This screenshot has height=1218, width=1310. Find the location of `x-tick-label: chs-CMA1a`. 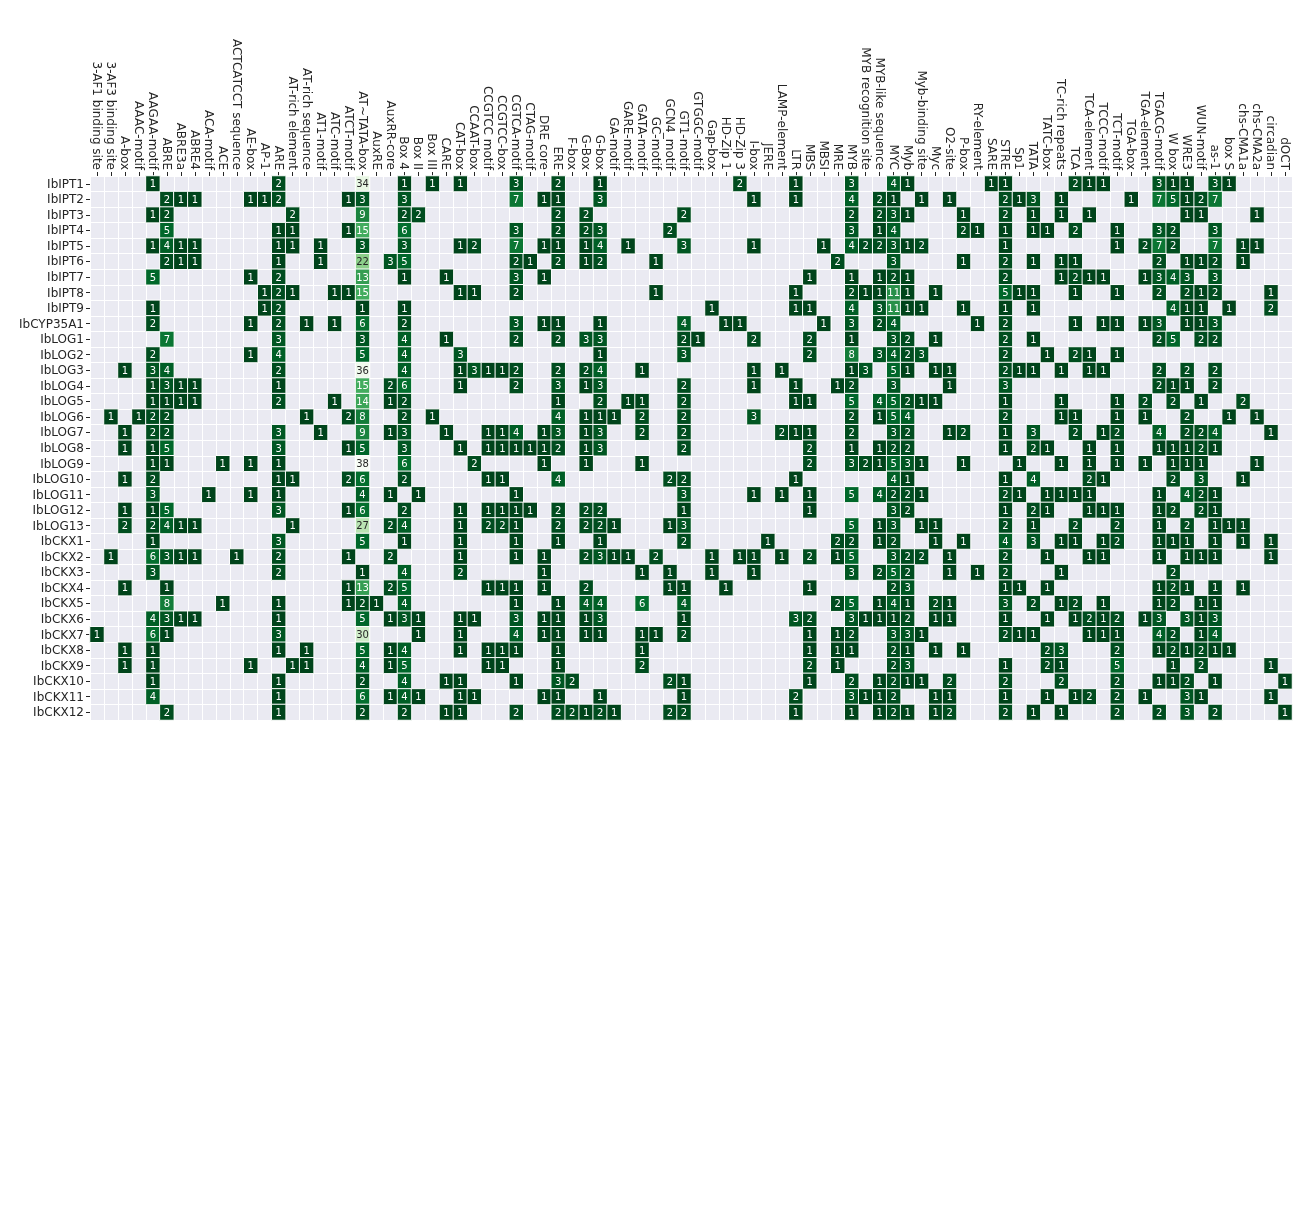

x-tick-label: chs-CMA1a is located at coordinates (1243, 136).